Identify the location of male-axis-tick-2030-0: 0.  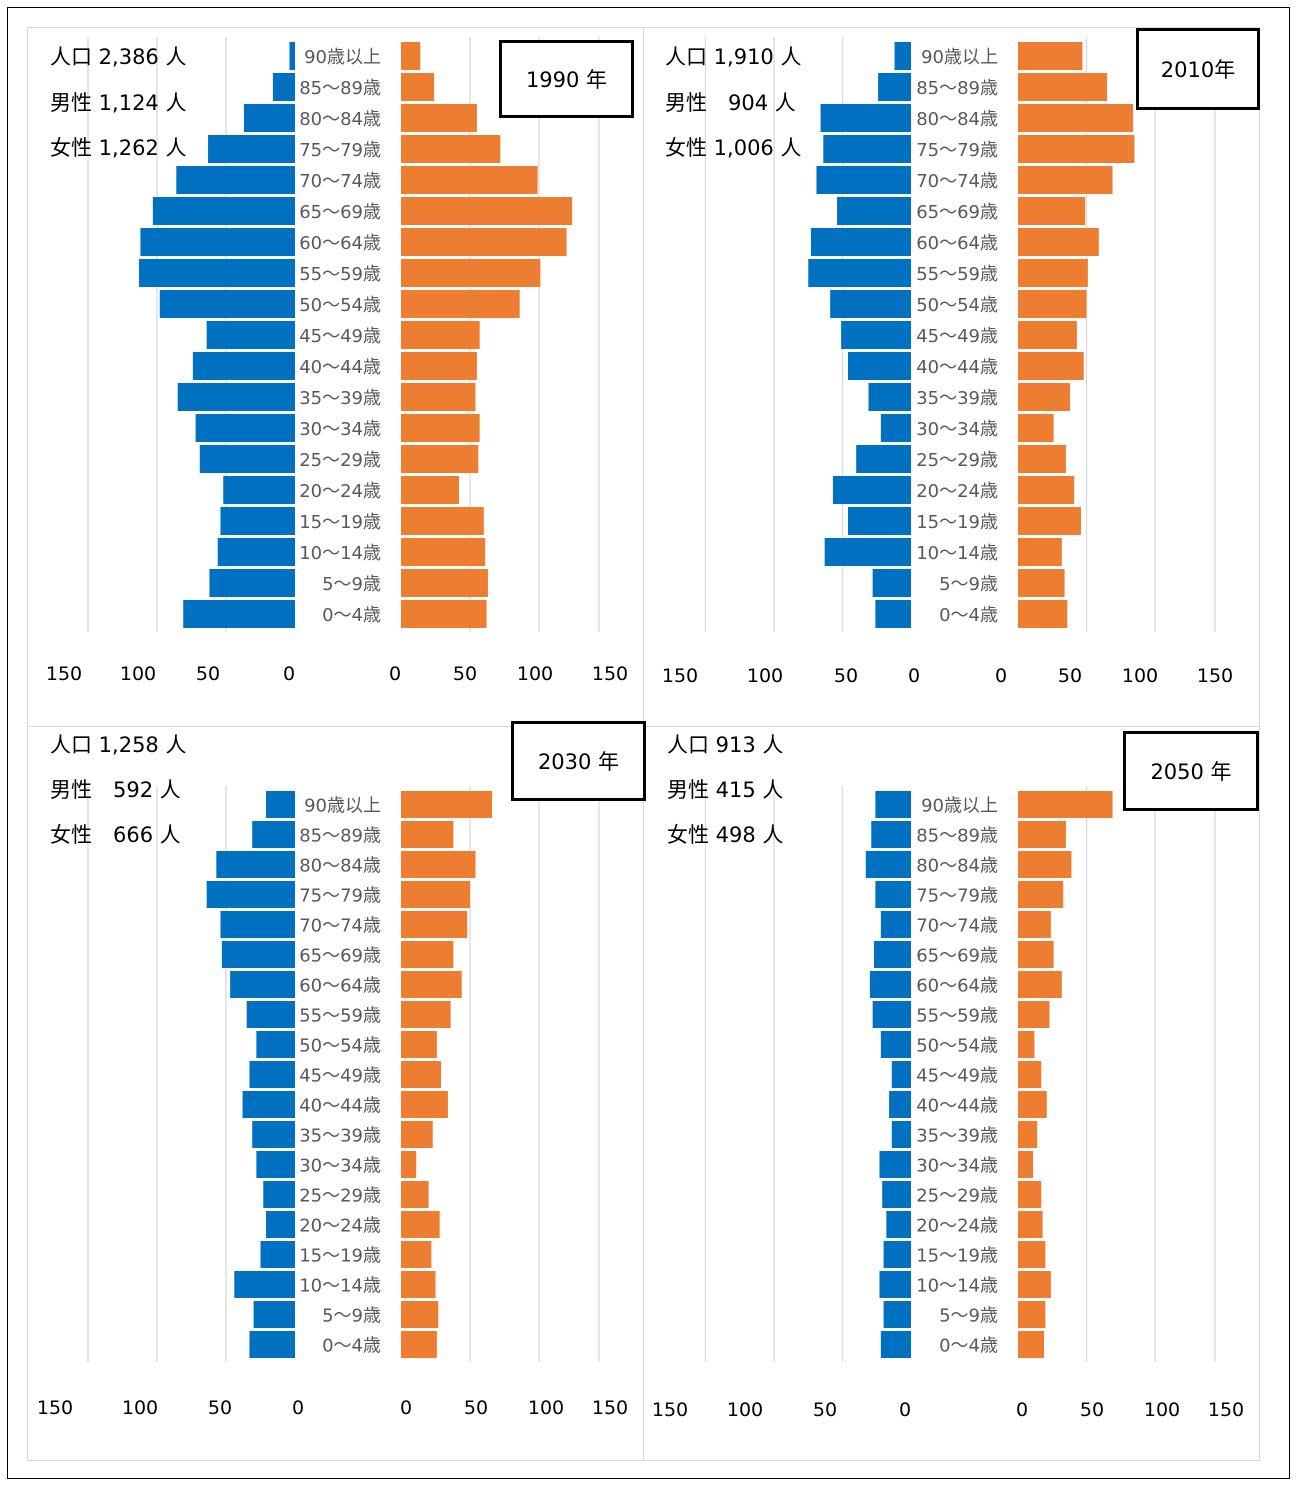
(298, 1408).